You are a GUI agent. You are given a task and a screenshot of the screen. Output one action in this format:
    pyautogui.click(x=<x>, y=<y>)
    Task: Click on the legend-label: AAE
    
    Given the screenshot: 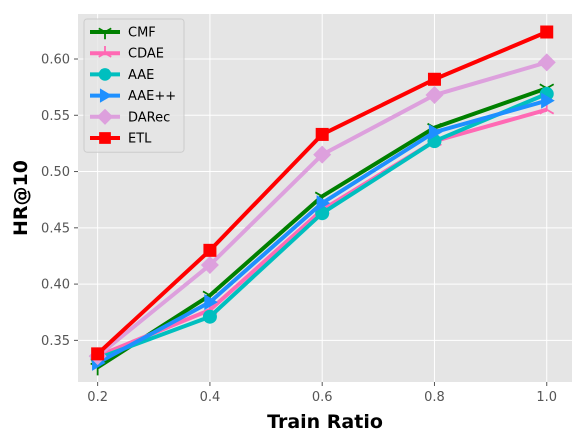 What is the action you would take?
    pyautogui.click(x=141, y=75)
    